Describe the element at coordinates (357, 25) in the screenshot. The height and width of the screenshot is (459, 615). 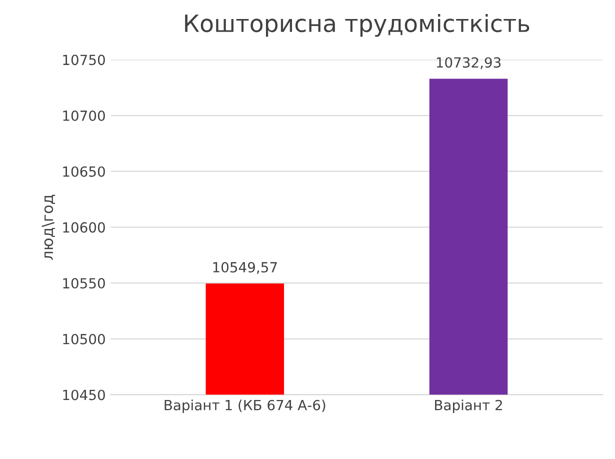
I see `chart-title: Кошторисна трудомісткість` at that location.